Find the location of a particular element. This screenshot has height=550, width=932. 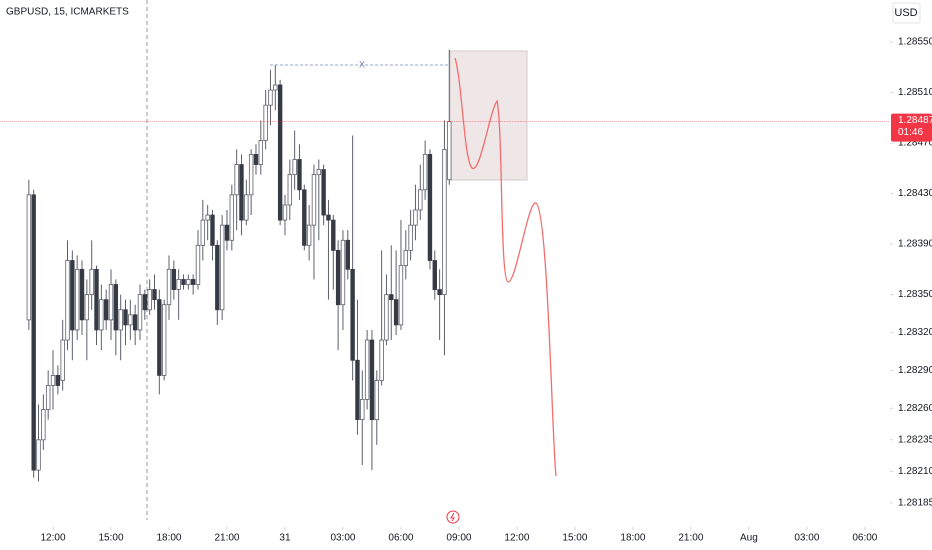

y-tick-label: 1.28210 is located at coordinates (915, 471).